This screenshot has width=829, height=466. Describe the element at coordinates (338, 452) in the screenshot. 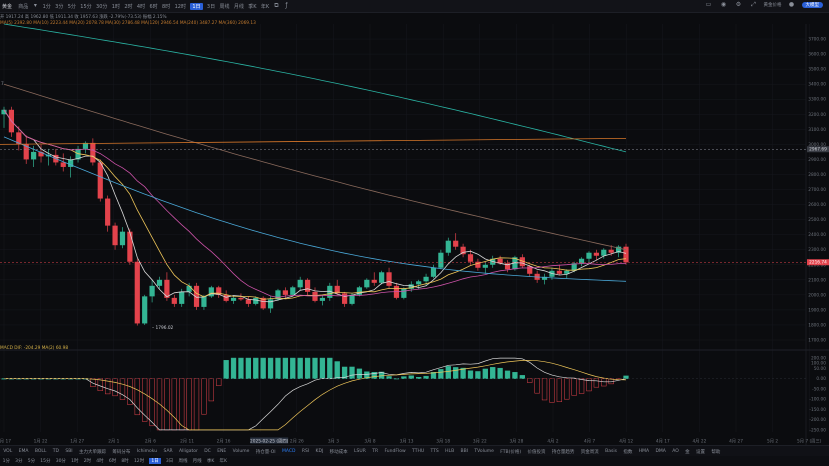

I see `indicator-tab-17: 移动成本` at that location.